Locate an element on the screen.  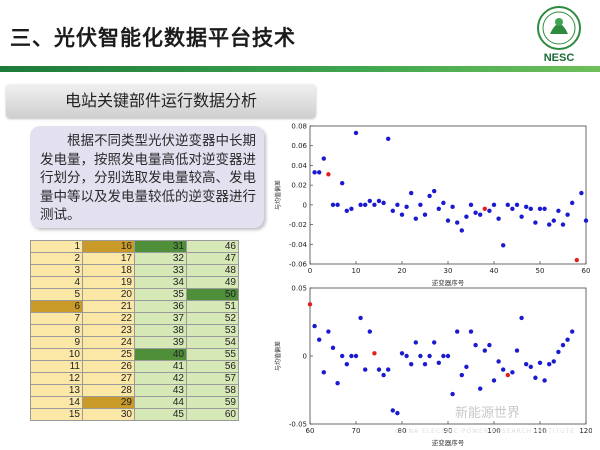
table-cell: 24 is located at coordinates (108, 342).